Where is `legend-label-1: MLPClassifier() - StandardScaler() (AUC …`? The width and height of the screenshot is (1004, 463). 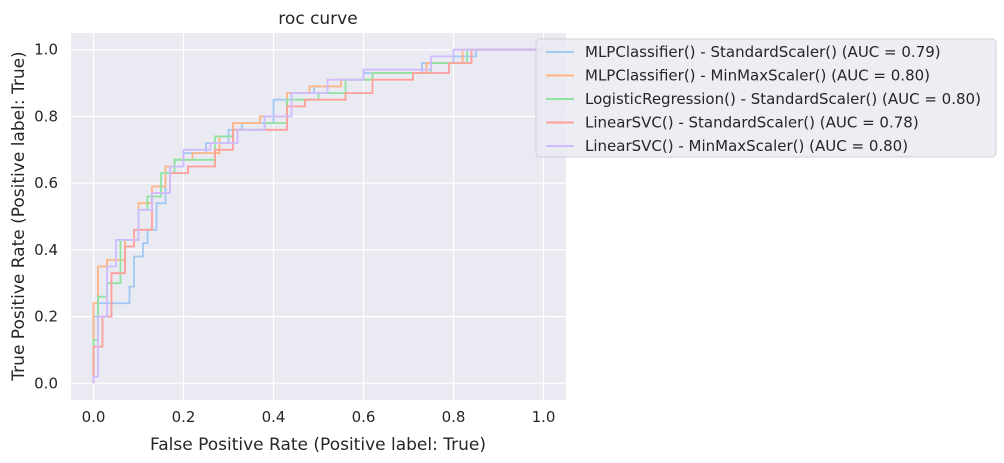 legend-label-1: MLPClassifier() - StandardScaler() (AUC … is located at coordinates (763, 52).